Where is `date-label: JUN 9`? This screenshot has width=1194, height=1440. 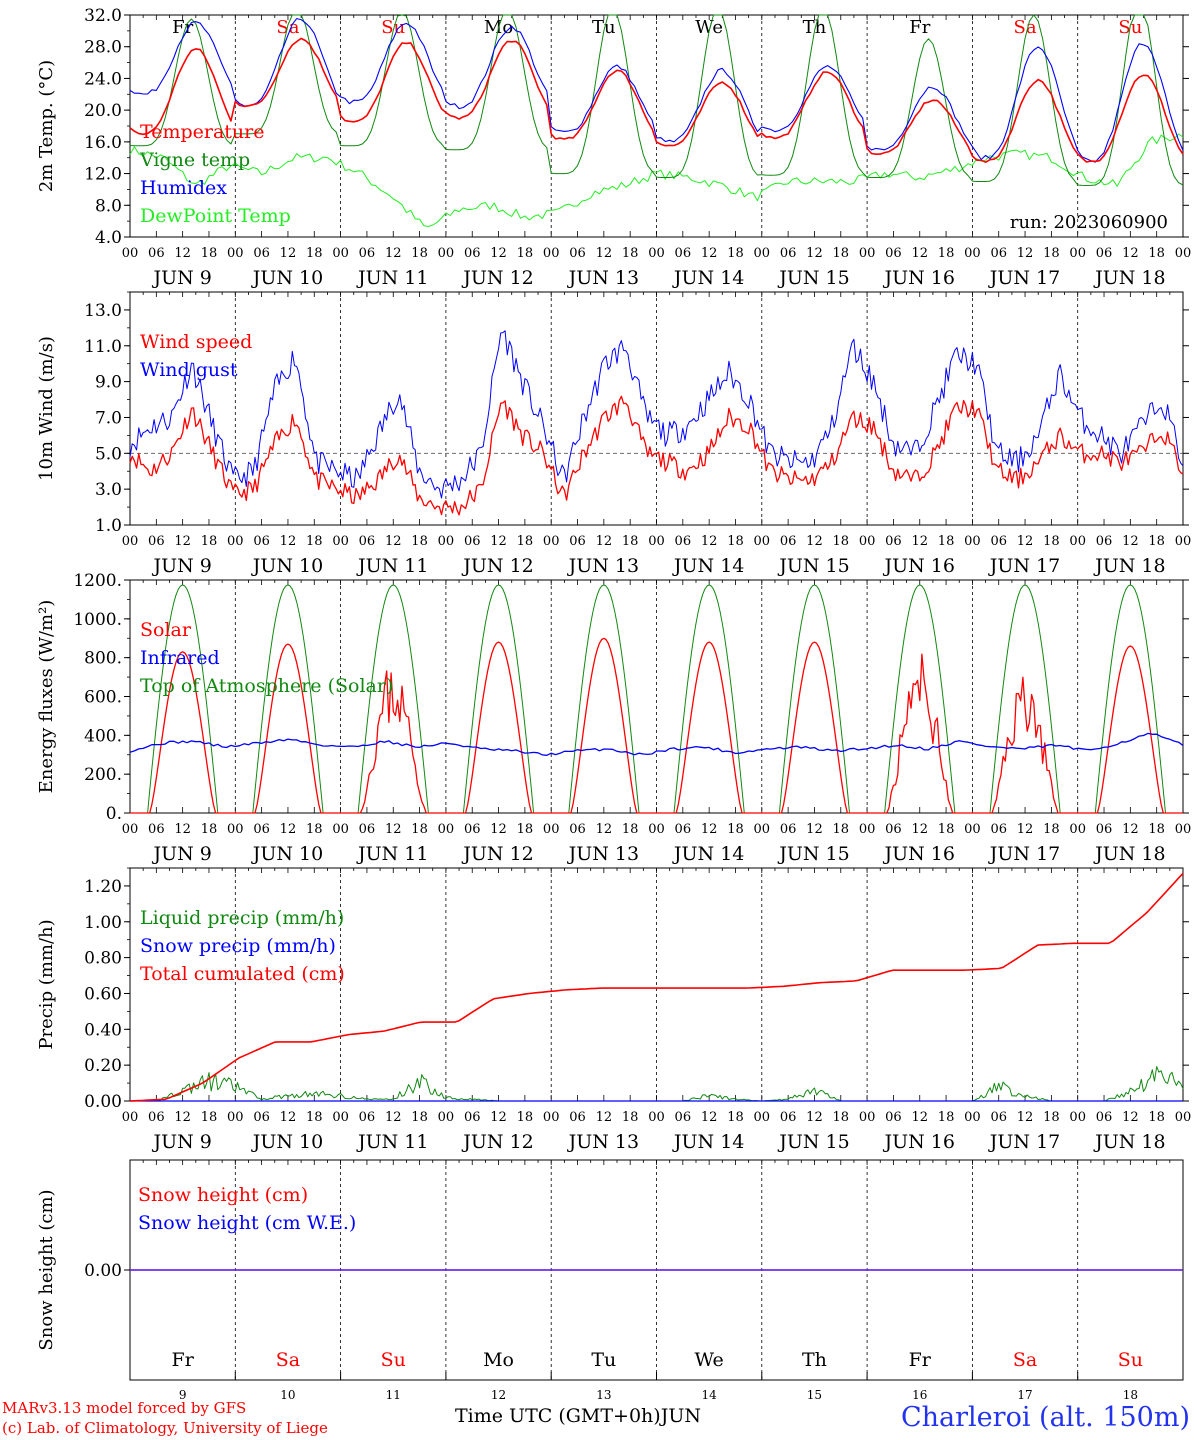
date-label: JUN 9 is located at coordinates (181, 278).